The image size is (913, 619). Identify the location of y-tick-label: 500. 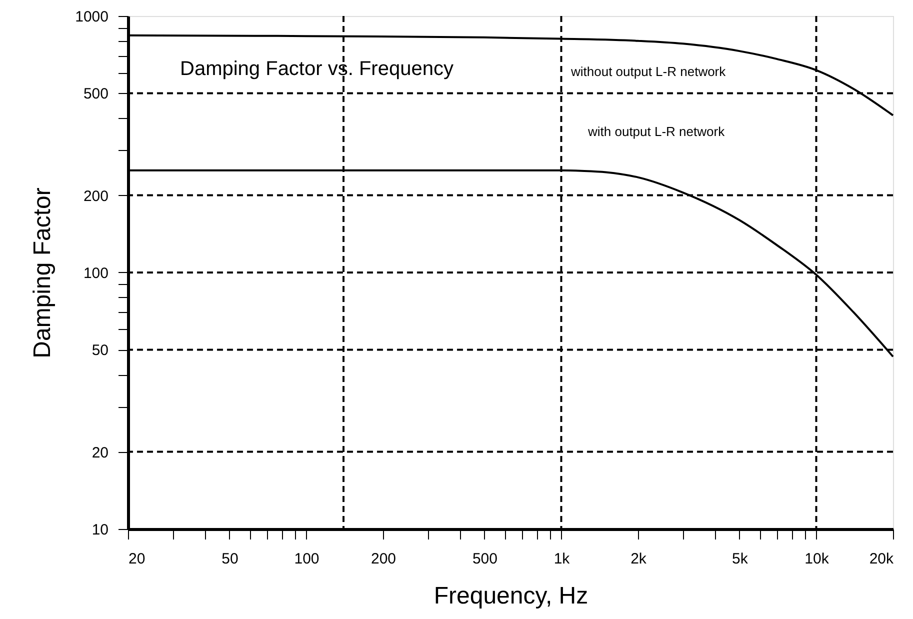
(95, 94).